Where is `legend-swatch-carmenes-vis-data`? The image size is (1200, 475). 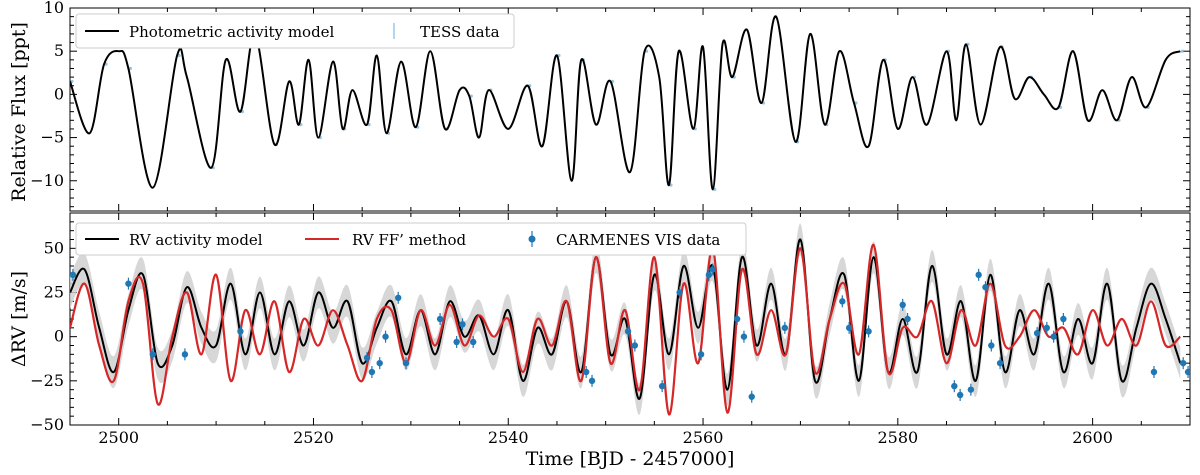 legend-swatch-carmenes-vis-data is located at coordinates (532, 239).